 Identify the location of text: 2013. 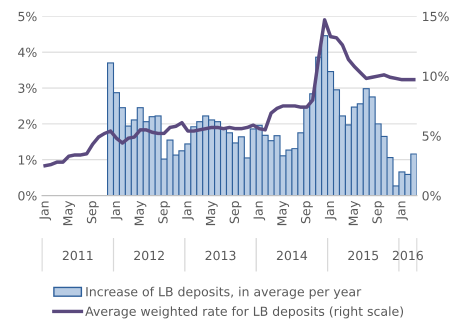
(221, 255).